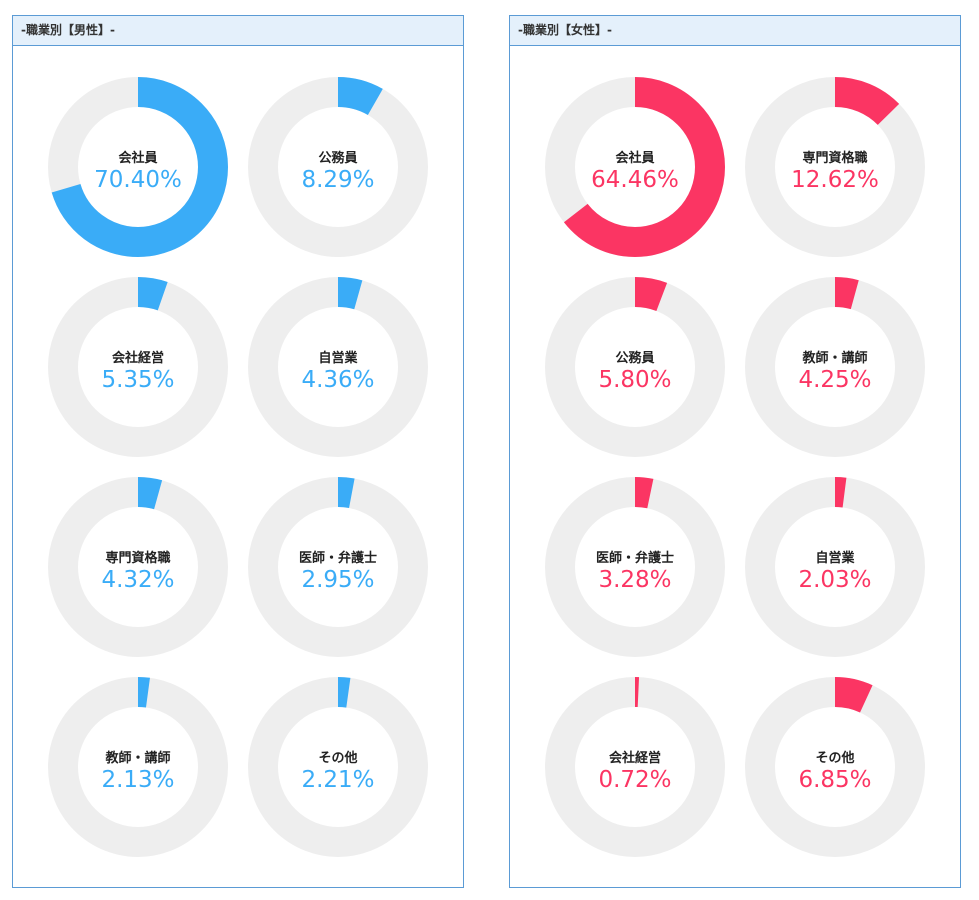 The height and width of the screenshot is (900, 979). Describe the element at coordinates (735, 31) in the screenshot. I see `panel-title: -職業別【女性】-` at that location.